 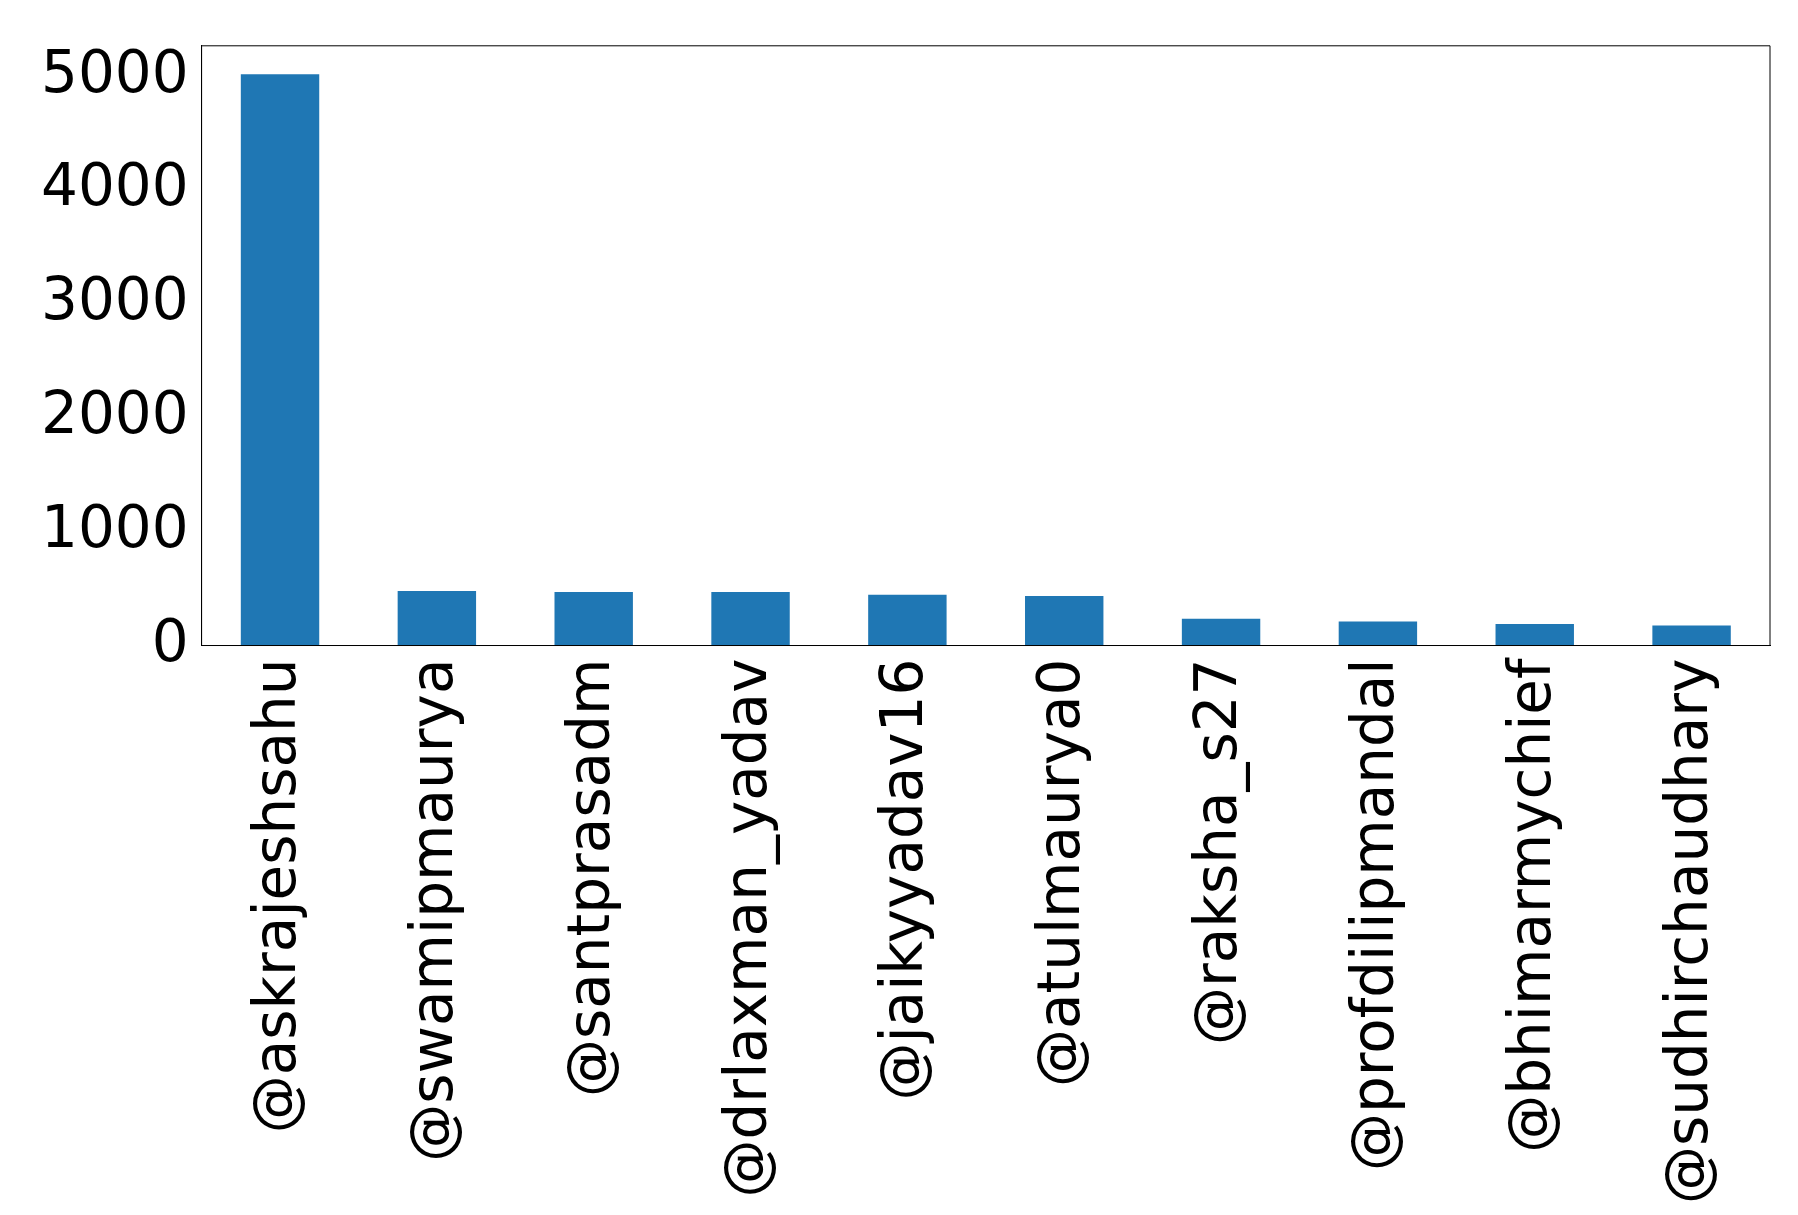 What do you see at coordinates (745, 928) in the screenshot?
I see `x-tick-label: @drlaxman_yadav` at bounding box center [745, 928].